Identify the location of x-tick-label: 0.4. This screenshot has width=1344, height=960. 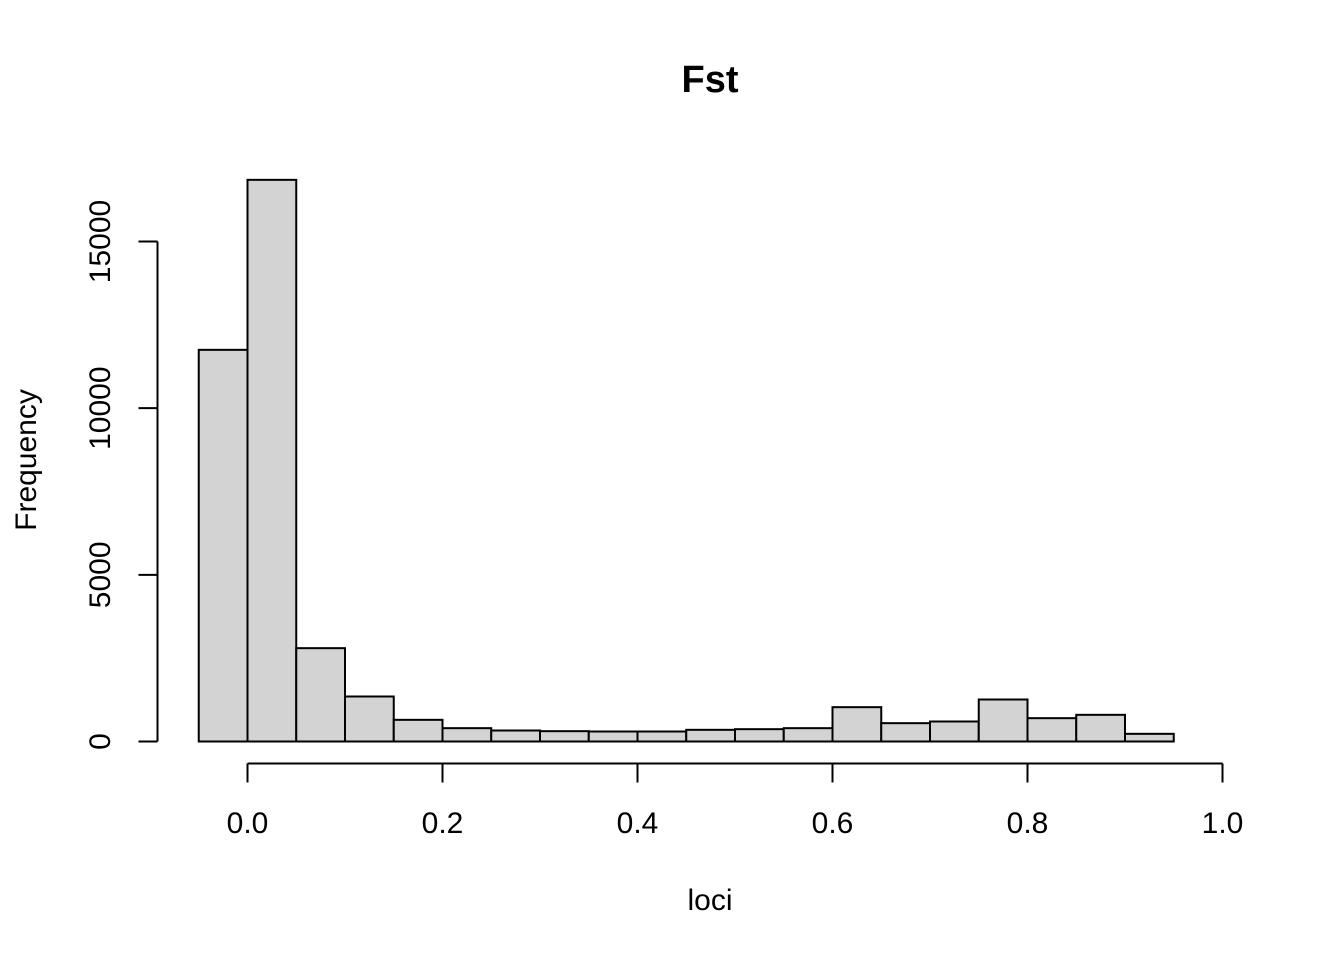
(638, 823).